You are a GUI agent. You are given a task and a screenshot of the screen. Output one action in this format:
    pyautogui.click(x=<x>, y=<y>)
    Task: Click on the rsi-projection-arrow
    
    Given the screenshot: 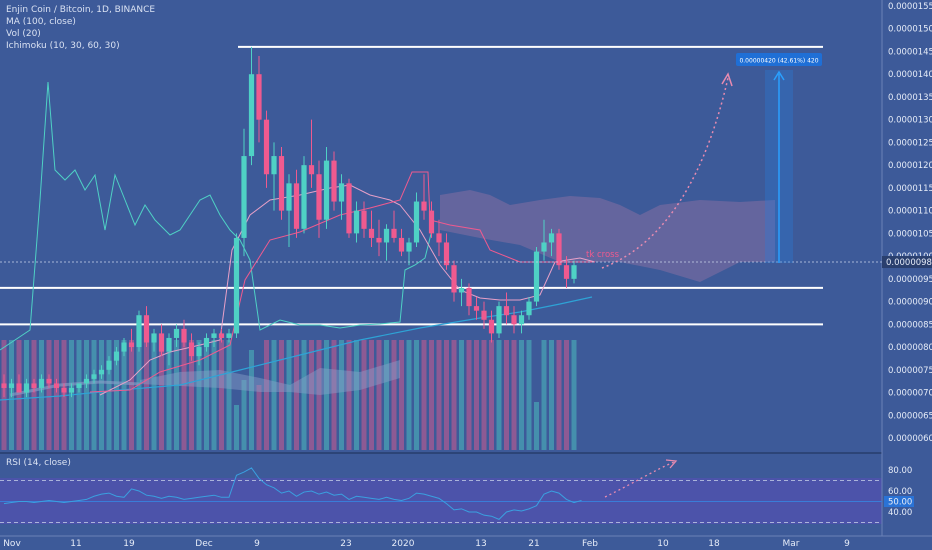 What is the action you would take?
    pyautogui.click(x=671, y=464)
    